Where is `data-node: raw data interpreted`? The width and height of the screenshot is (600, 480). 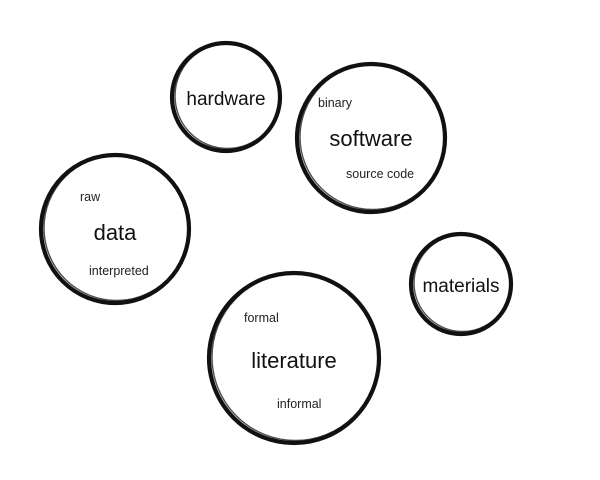
data-node: raw data interpreted is located at coordinates (115, 229).